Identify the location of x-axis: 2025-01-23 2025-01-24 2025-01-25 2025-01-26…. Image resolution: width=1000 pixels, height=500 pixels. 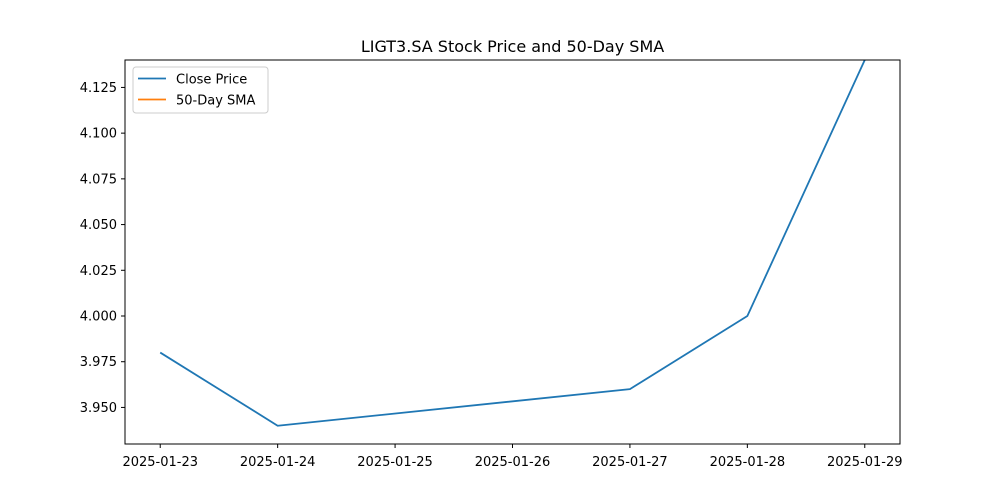
(512, 457).